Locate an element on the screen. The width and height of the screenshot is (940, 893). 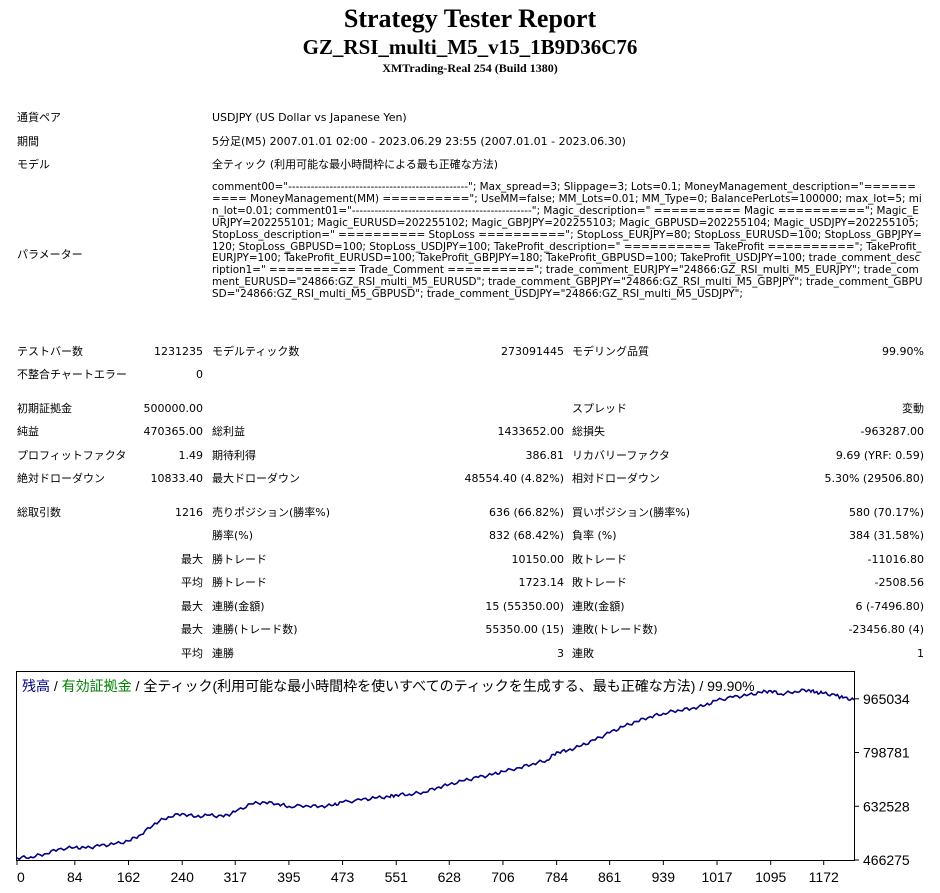
x-tick-label: 240 is located at coordinates (183, 877).